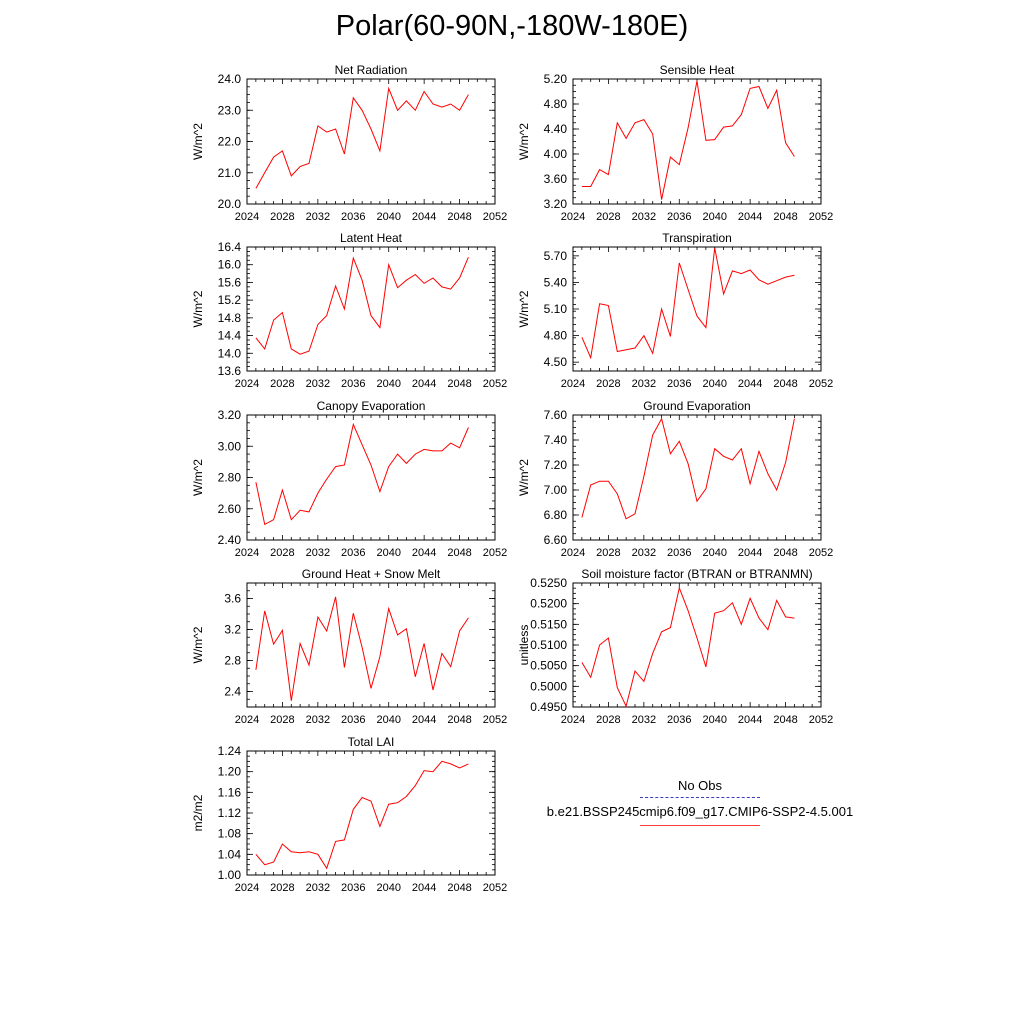  What do you see at coordinates (232, 692) in the screenshot?
I see `y-tick-label: 2.4` at bounding box center [232, 692].